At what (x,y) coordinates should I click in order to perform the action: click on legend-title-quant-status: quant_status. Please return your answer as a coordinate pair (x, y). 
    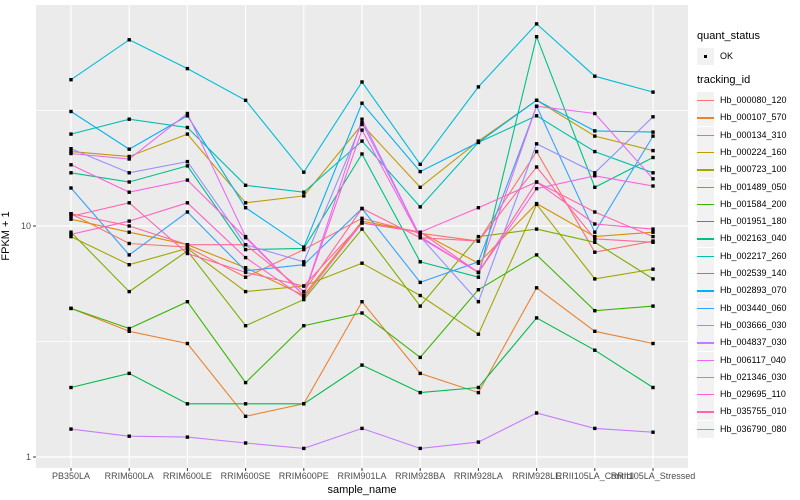
    Looking at the image, I should click on (728, 36).